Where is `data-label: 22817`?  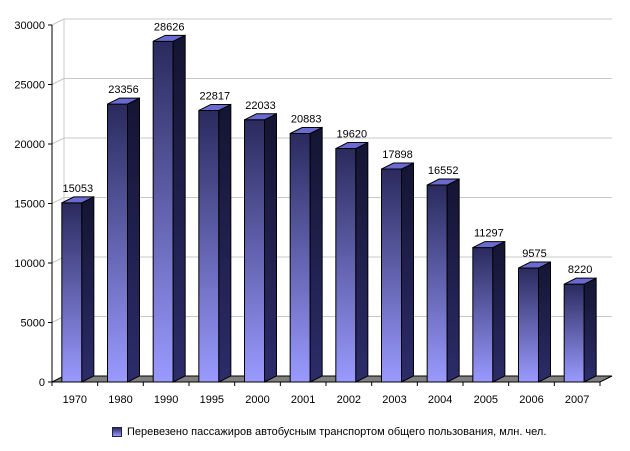
data-label: 22817 is located at coordinates (215, 96).